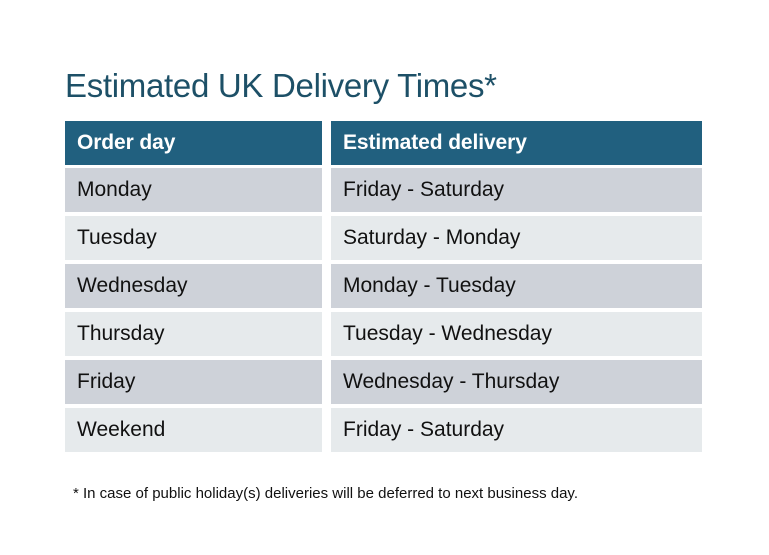  I want to click on column-header-order-day: Order day, so click(193, 143).